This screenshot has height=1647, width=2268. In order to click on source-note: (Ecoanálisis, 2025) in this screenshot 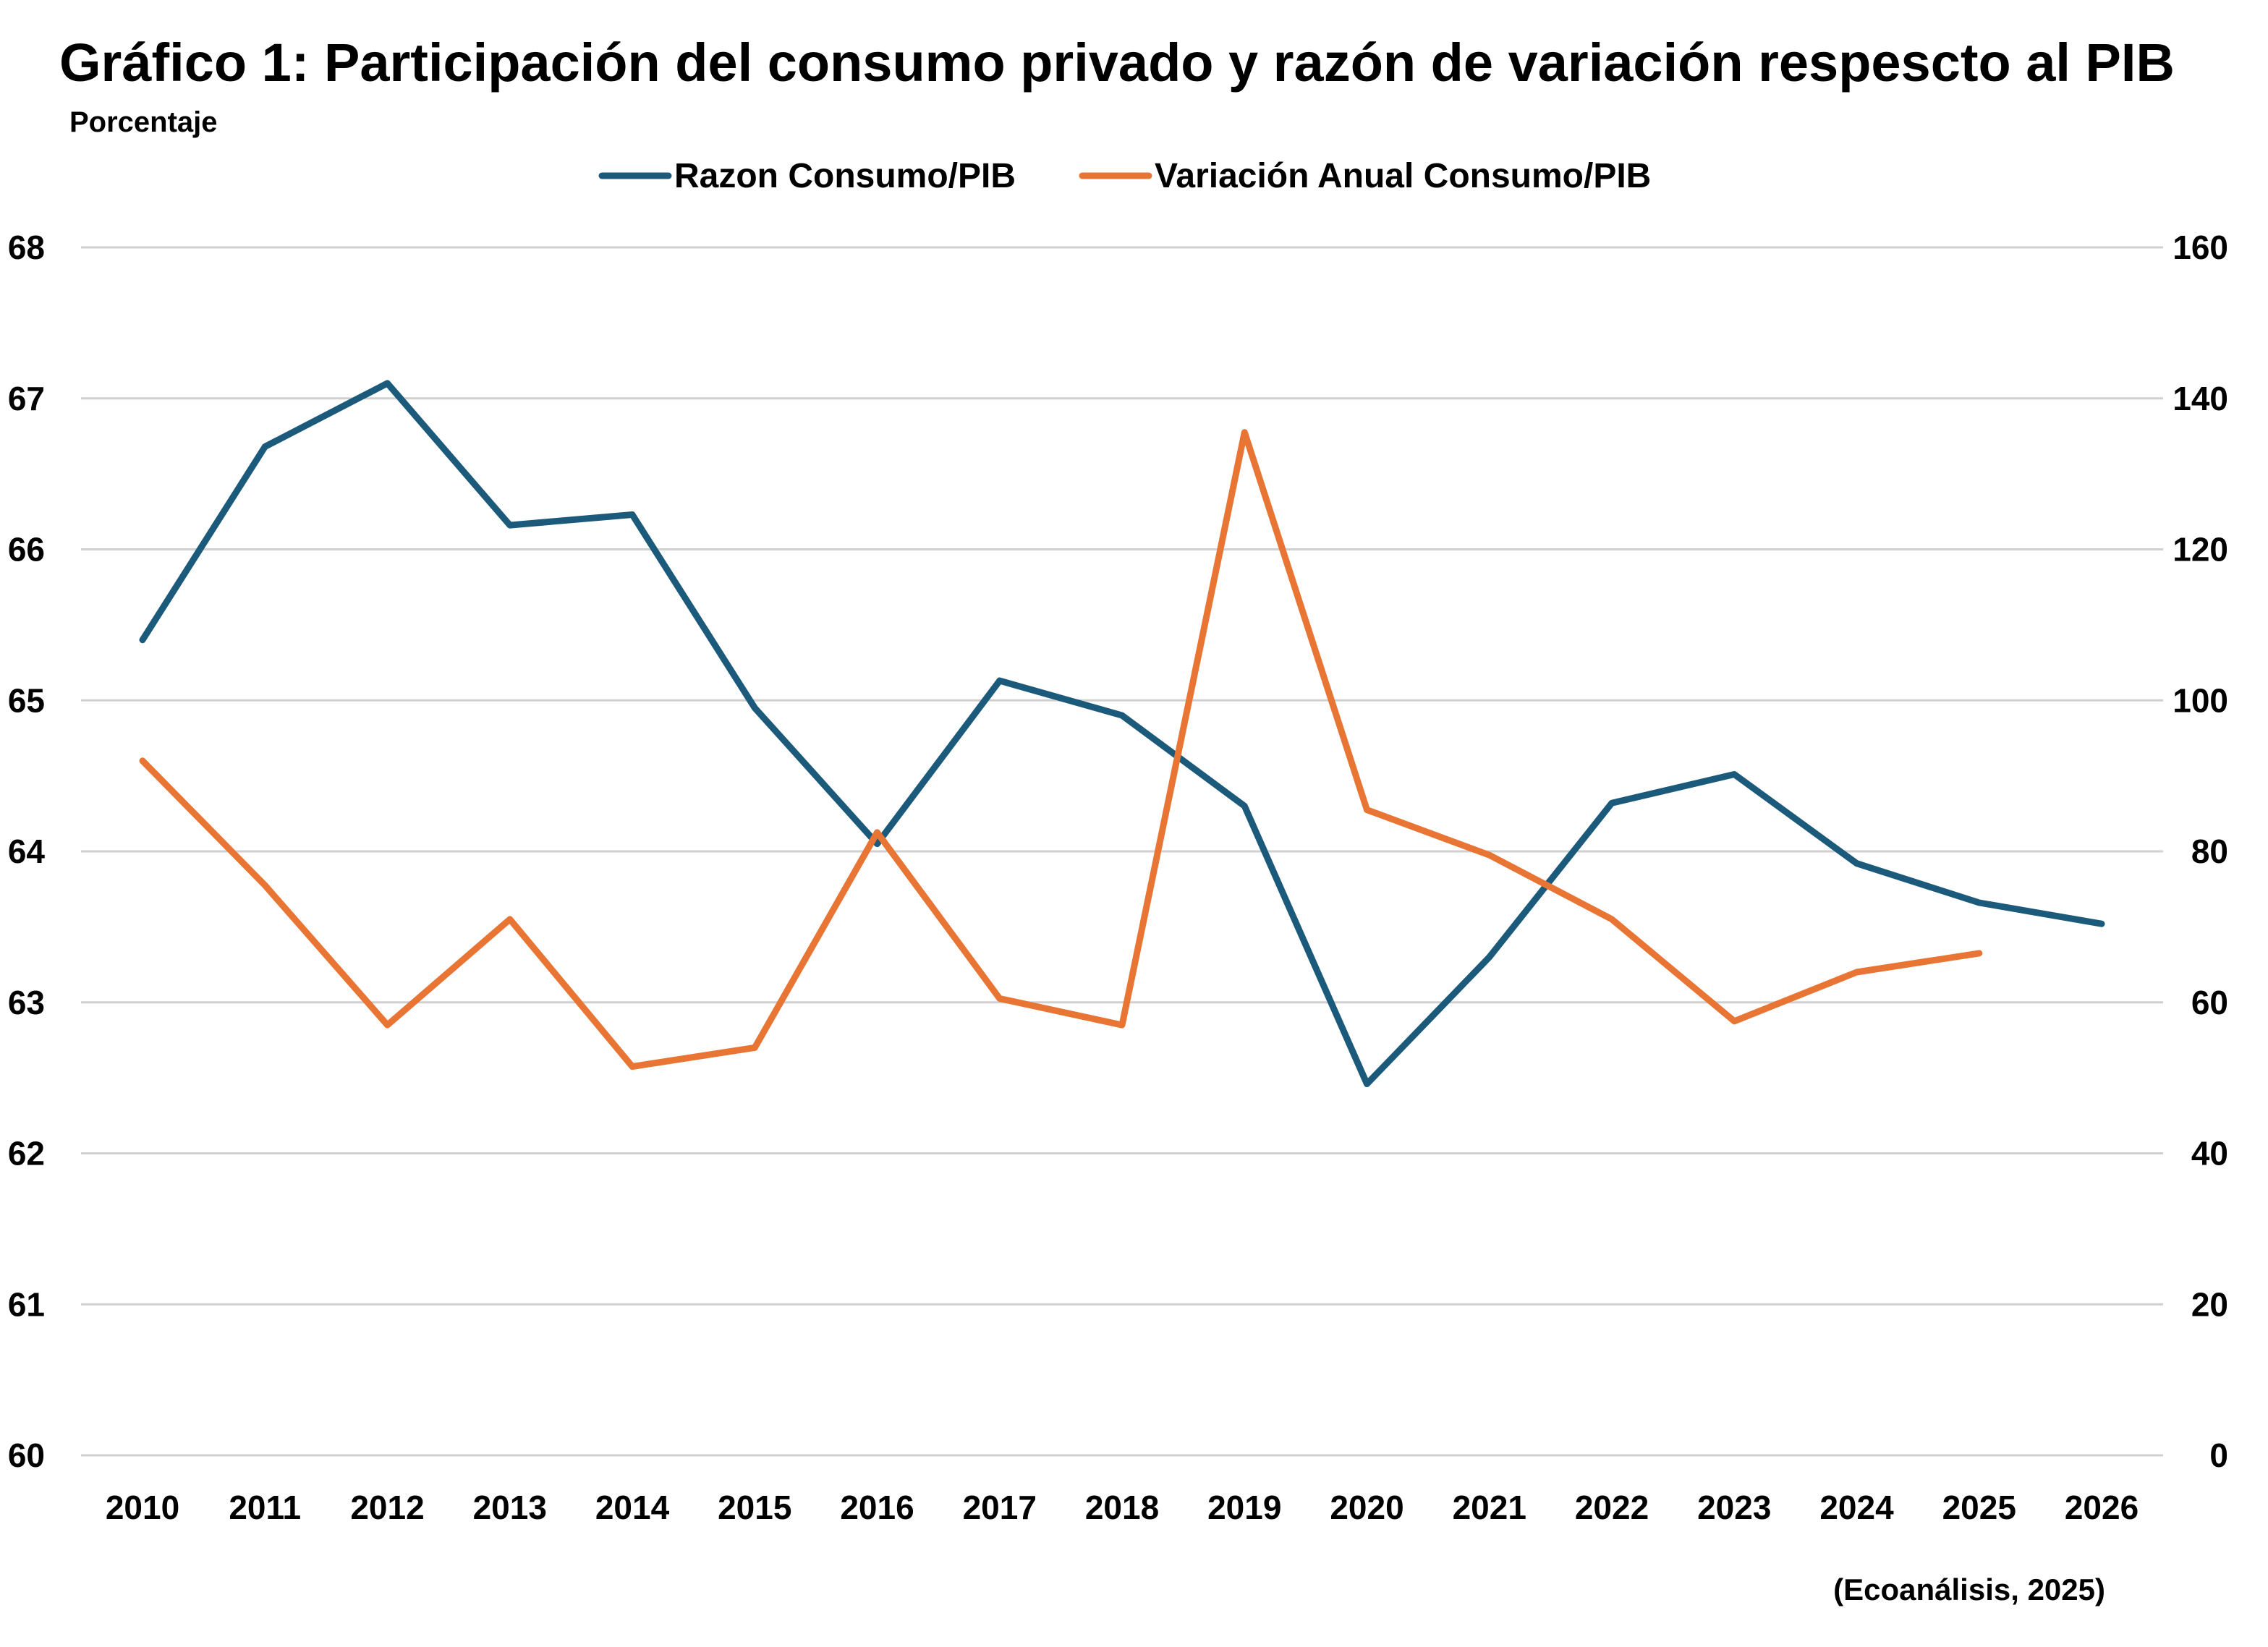, I will do `click(1969, 1589)`.